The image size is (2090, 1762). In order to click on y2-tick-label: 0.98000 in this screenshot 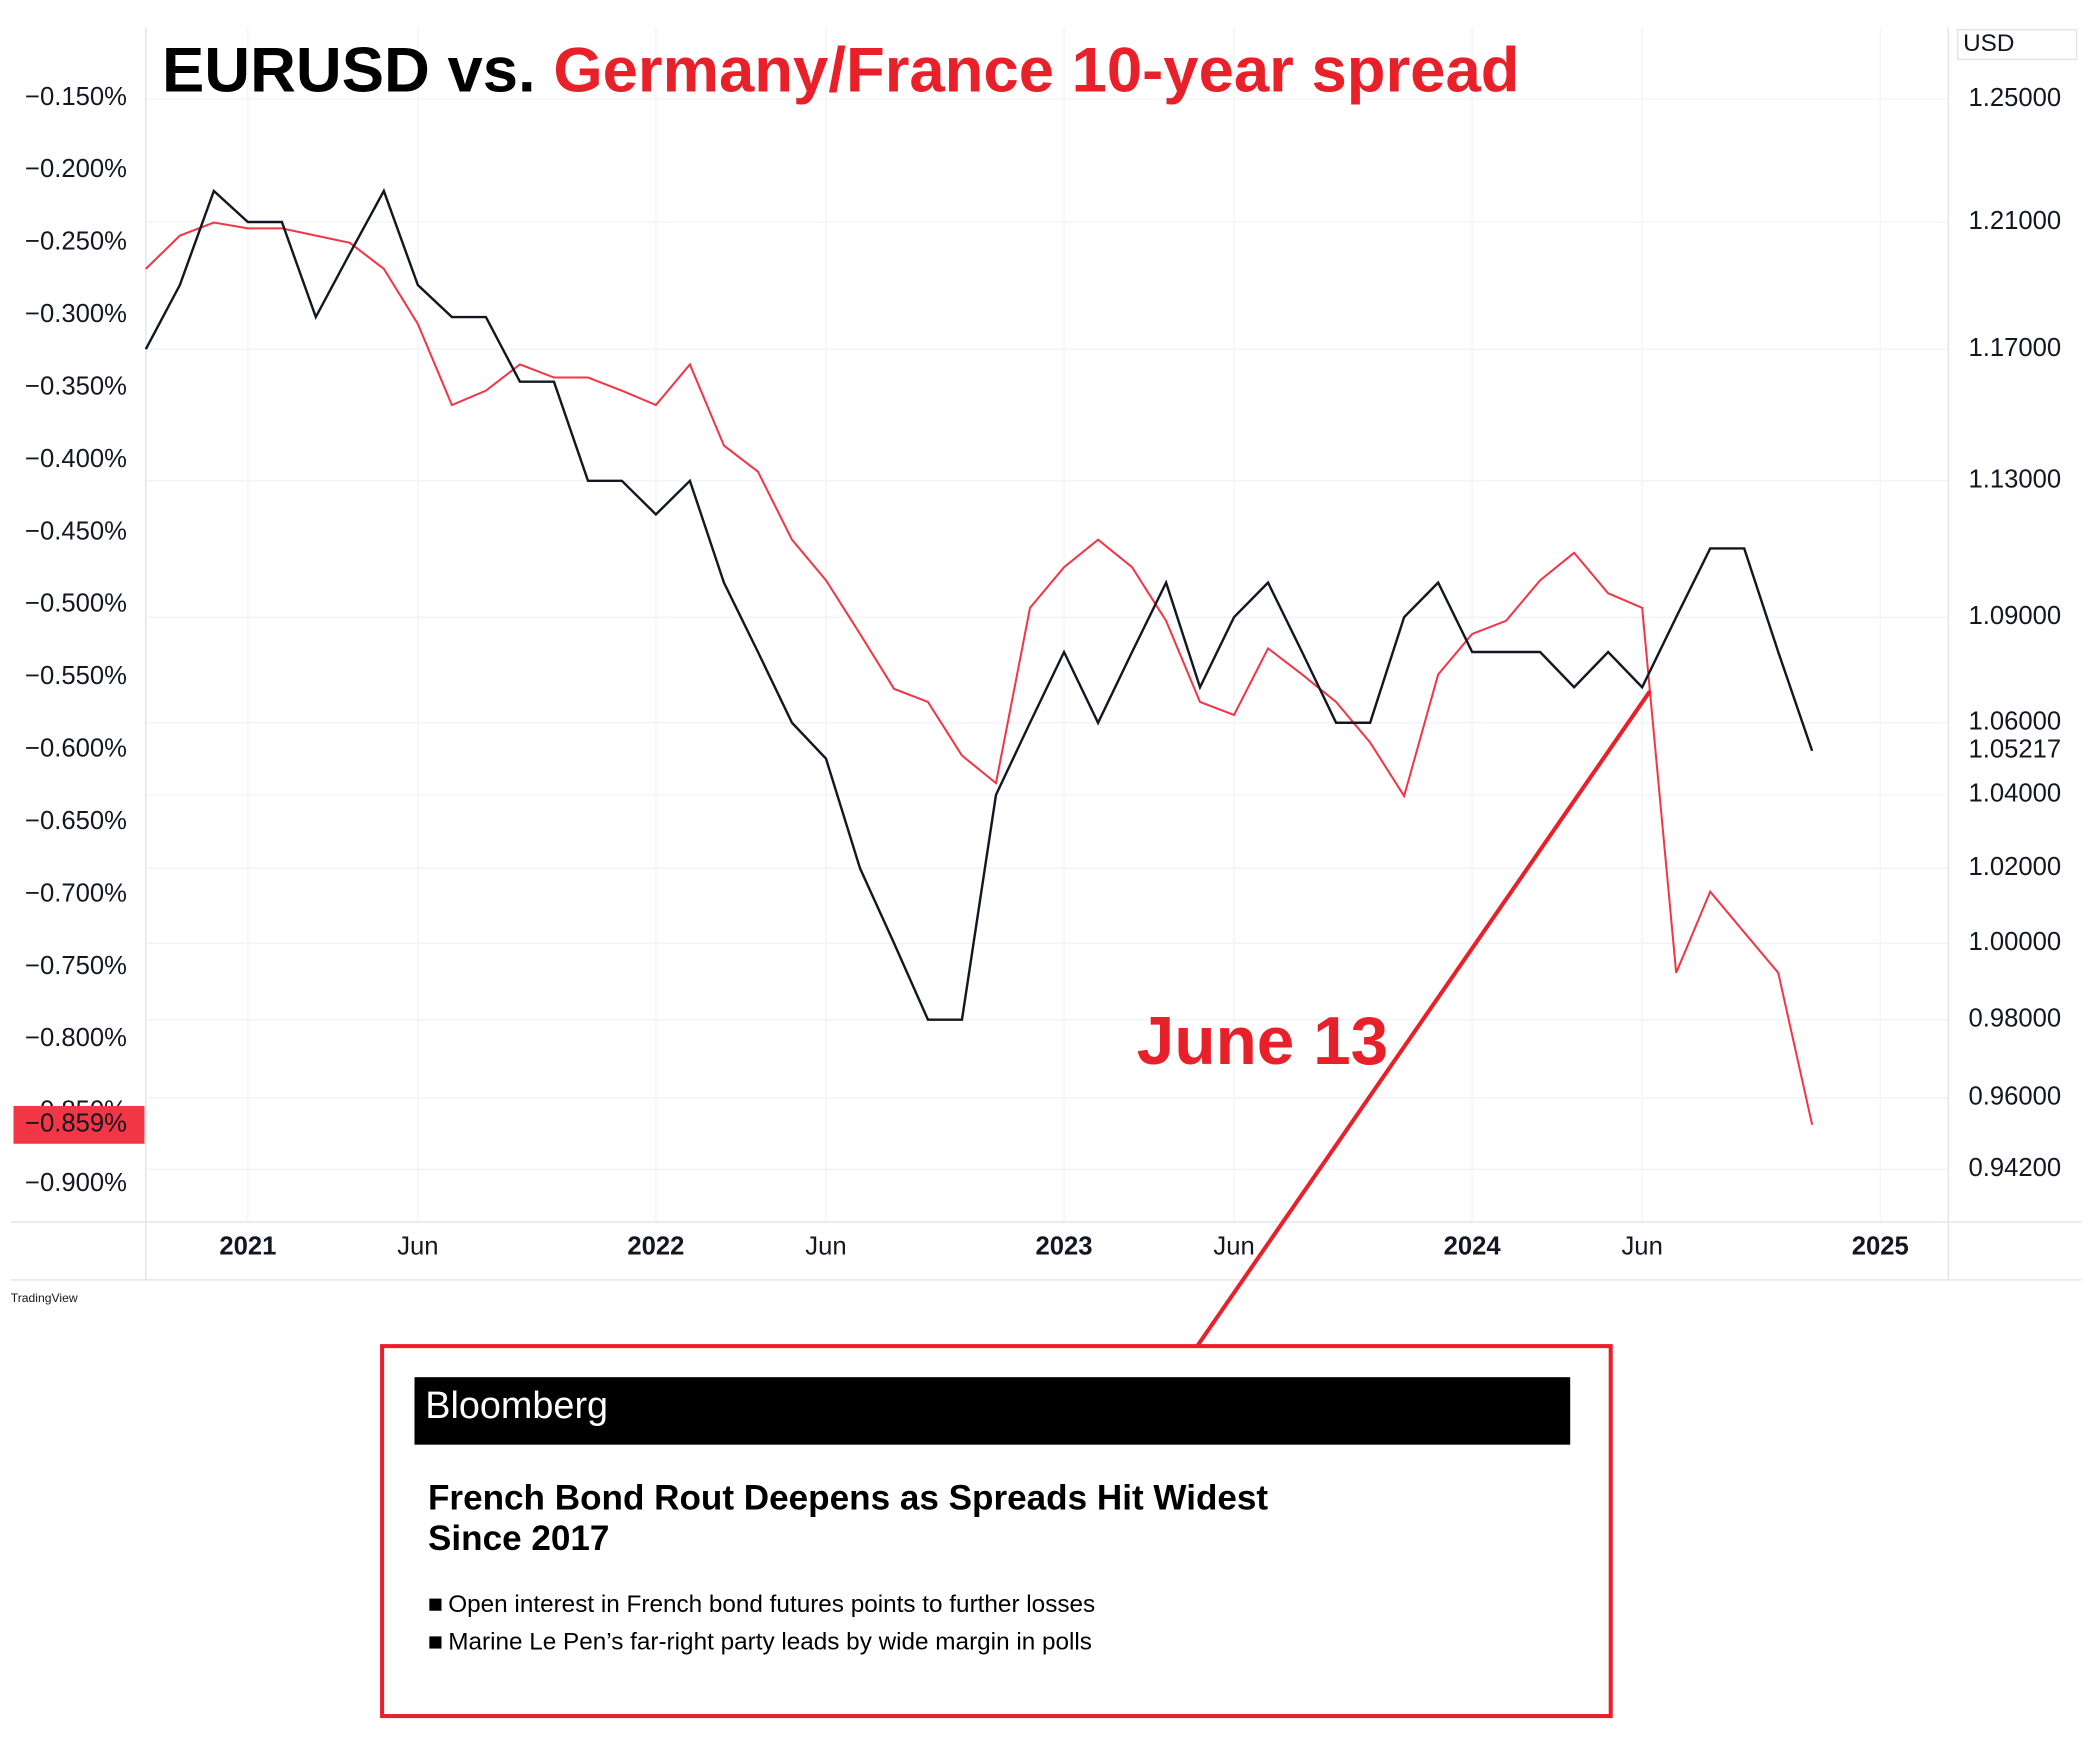, I will do `click(2014, 1018)`.